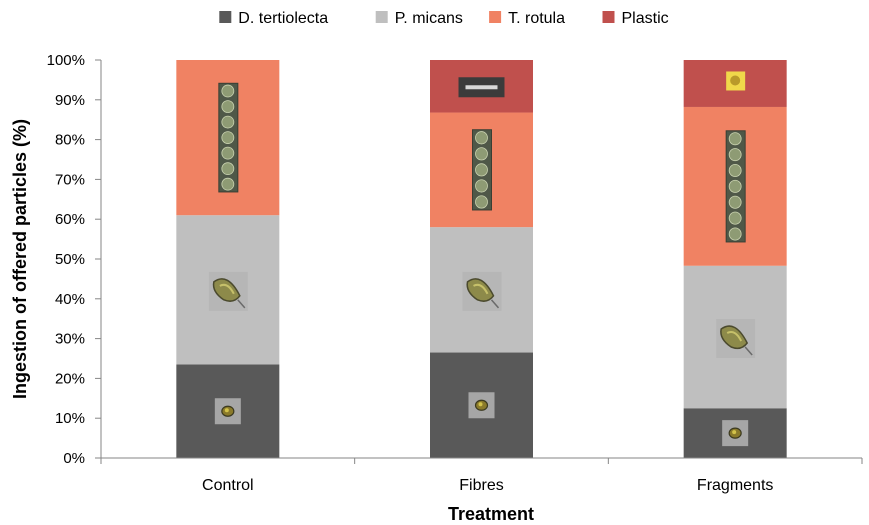 Image resolution: width=869 pixels, height=525 pixels. I want to click on y-tick-label: 30%, so click(70, 339).